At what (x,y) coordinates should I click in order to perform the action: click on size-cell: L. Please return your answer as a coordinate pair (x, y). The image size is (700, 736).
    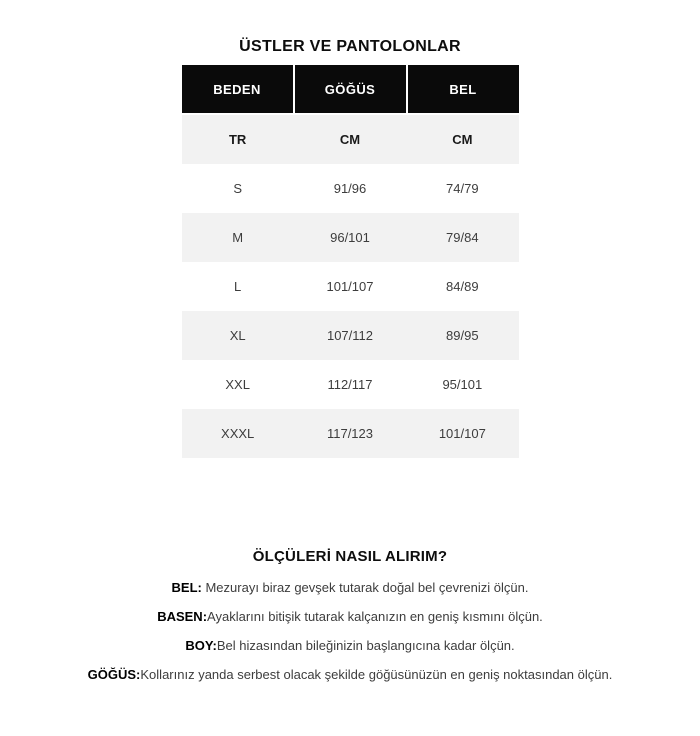
    Looking at the image, I should click on (238, 286).